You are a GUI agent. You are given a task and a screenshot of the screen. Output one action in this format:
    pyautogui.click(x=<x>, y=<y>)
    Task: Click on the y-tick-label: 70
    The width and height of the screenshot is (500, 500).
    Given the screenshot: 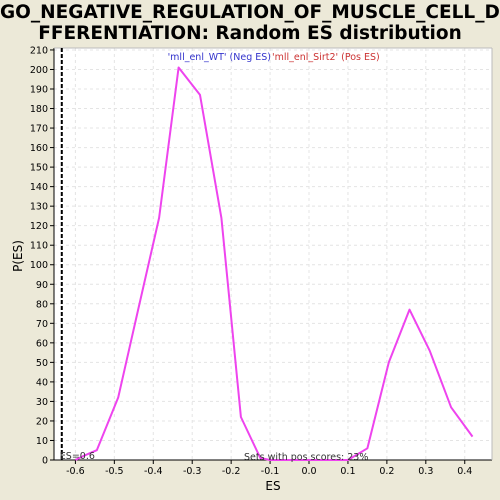 What is the action you would take?
    pyautogui.click(x=42, y=324)
    